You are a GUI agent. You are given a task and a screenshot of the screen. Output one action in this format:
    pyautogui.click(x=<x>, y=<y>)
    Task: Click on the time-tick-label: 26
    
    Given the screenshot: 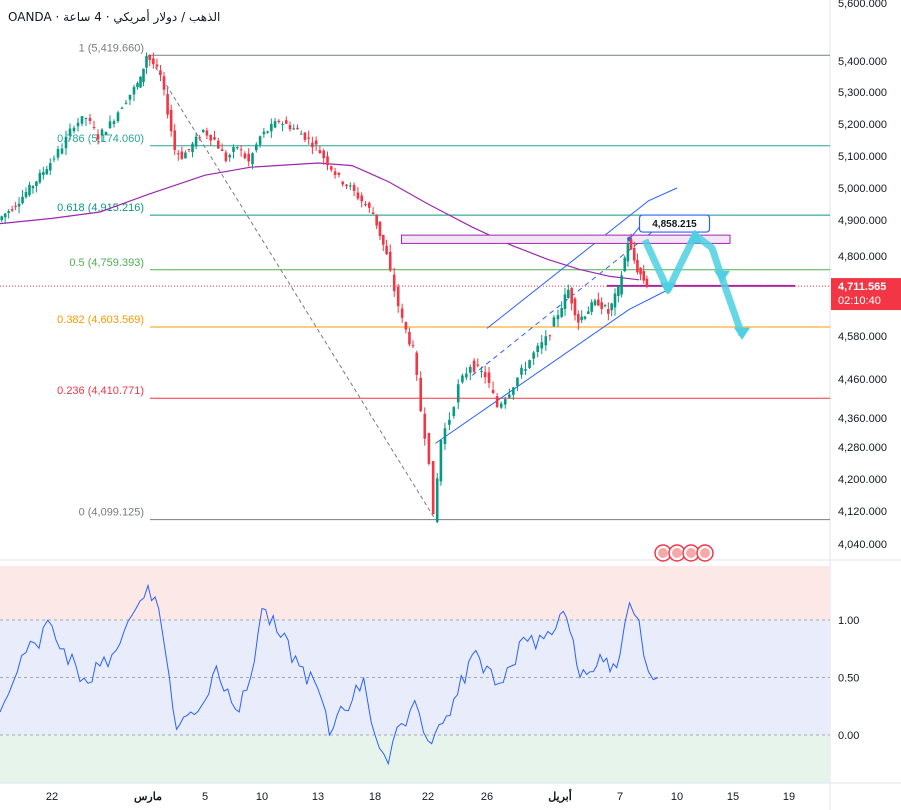 What is the action you would take?
    pyautogui.click(x=487, y=797)
    